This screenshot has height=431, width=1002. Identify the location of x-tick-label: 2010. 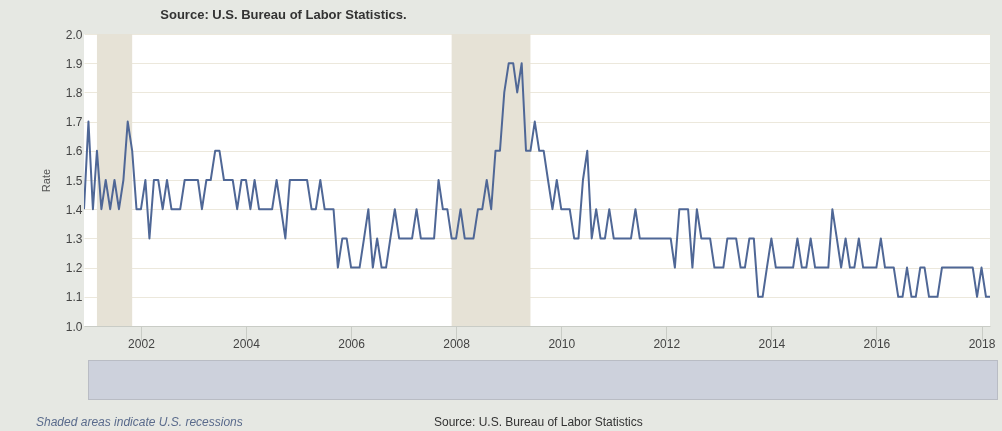
(562, 343).